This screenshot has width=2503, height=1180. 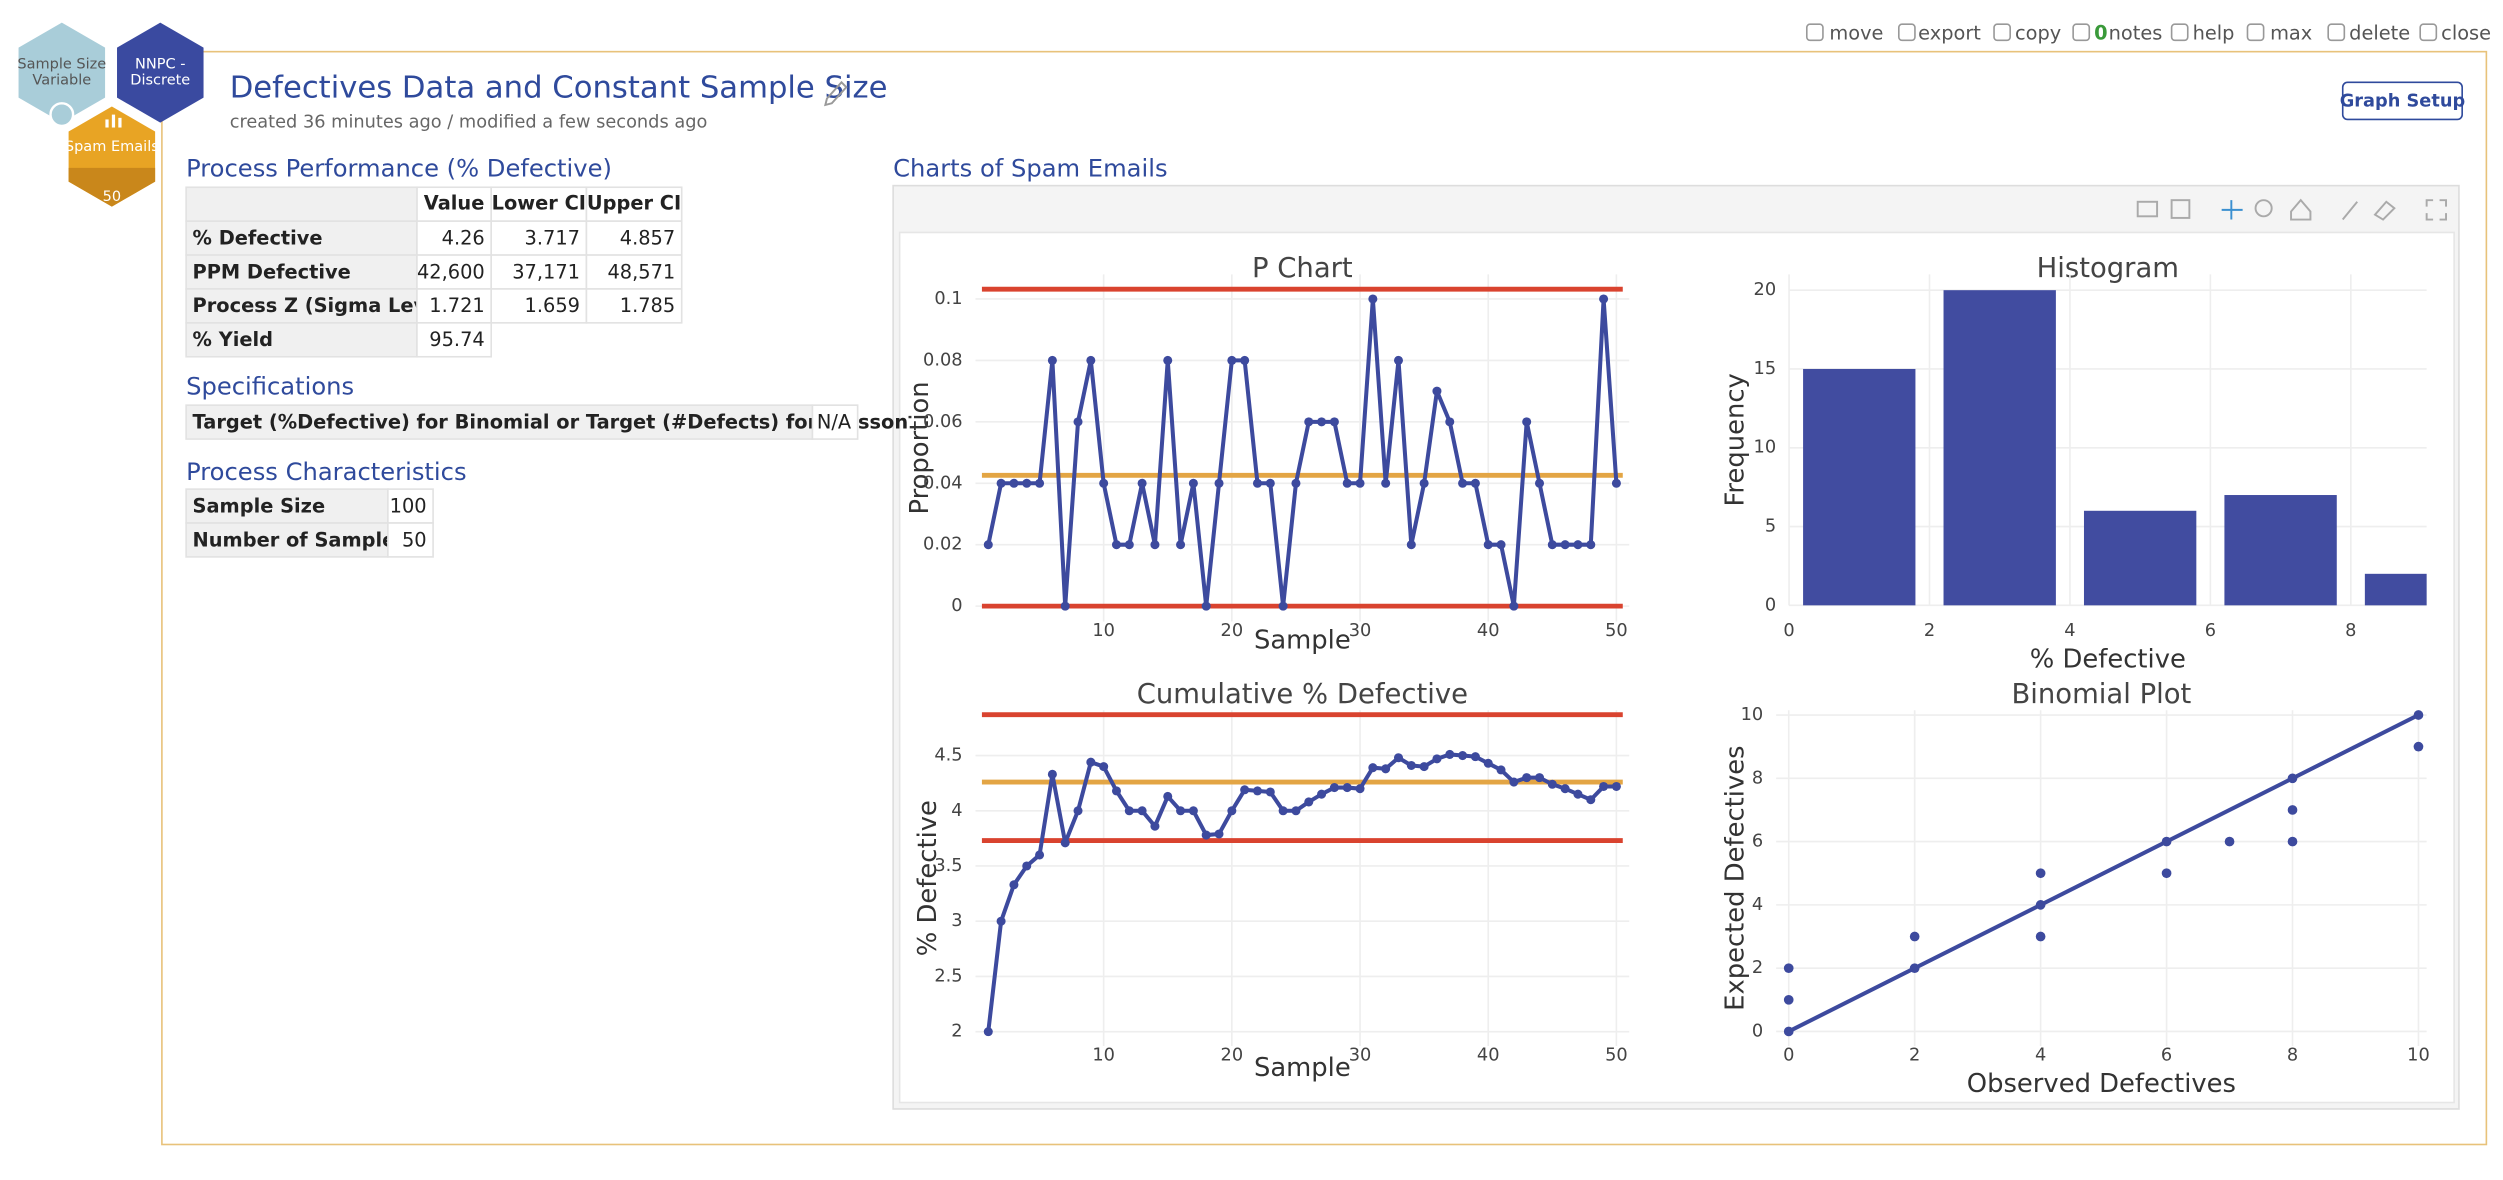 I want to click on y-tick-label: 3.5, so click(x=948, y=866).